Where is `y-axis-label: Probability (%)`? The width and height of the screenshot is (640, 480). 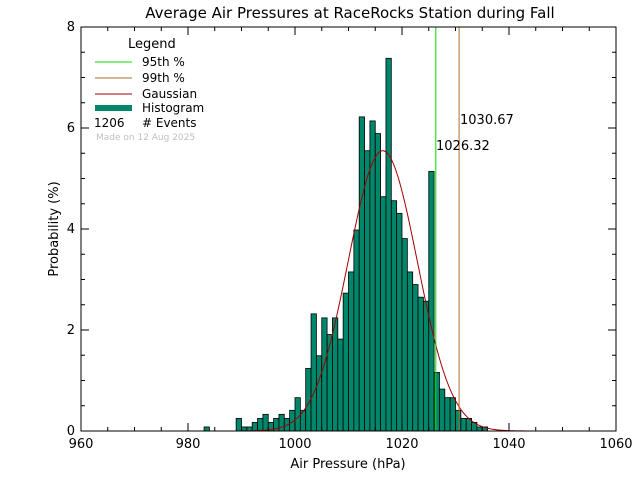
y-axis-label: Probability (%) is located at coordinates (54, 228).